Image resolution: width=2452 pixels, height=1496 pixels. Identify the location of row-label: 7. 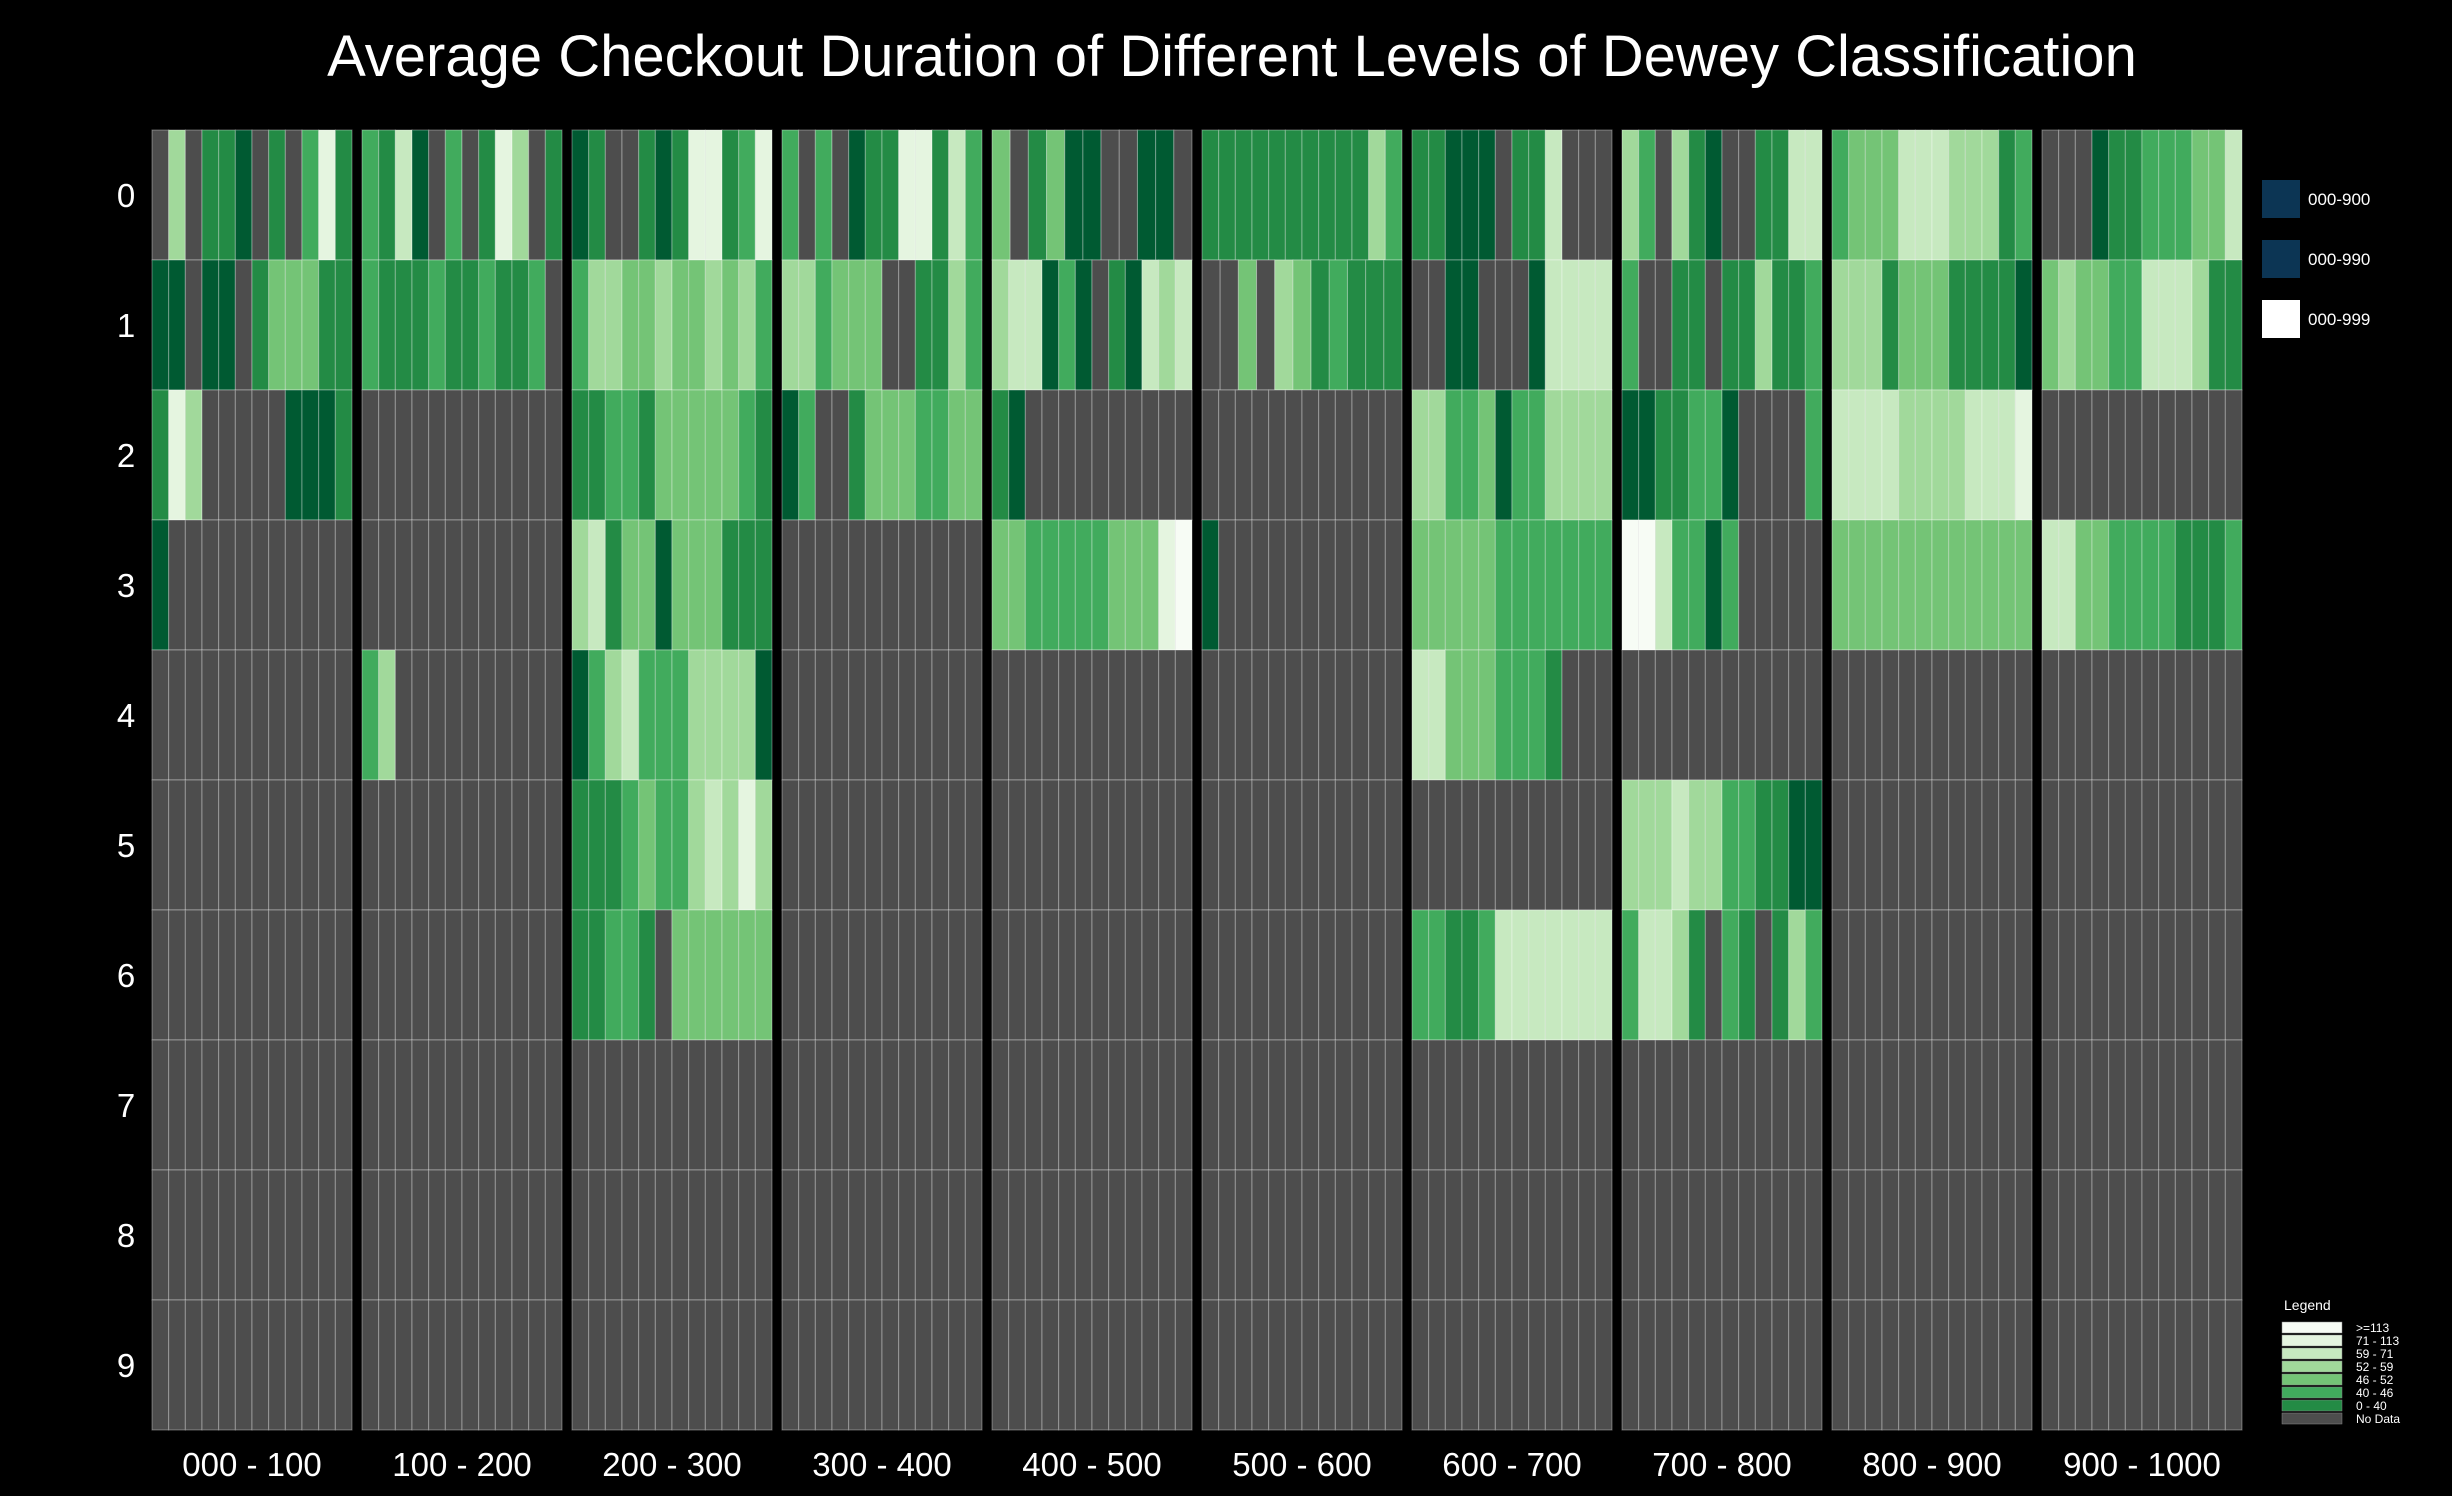
(126, 1105).